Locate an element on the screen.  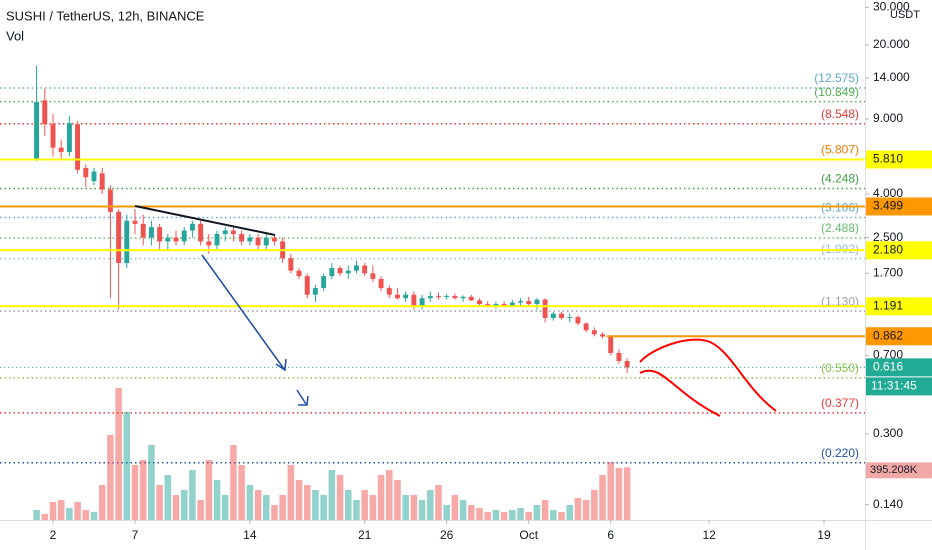
x-tick-label: 21 is located at coordinates (365, 535).